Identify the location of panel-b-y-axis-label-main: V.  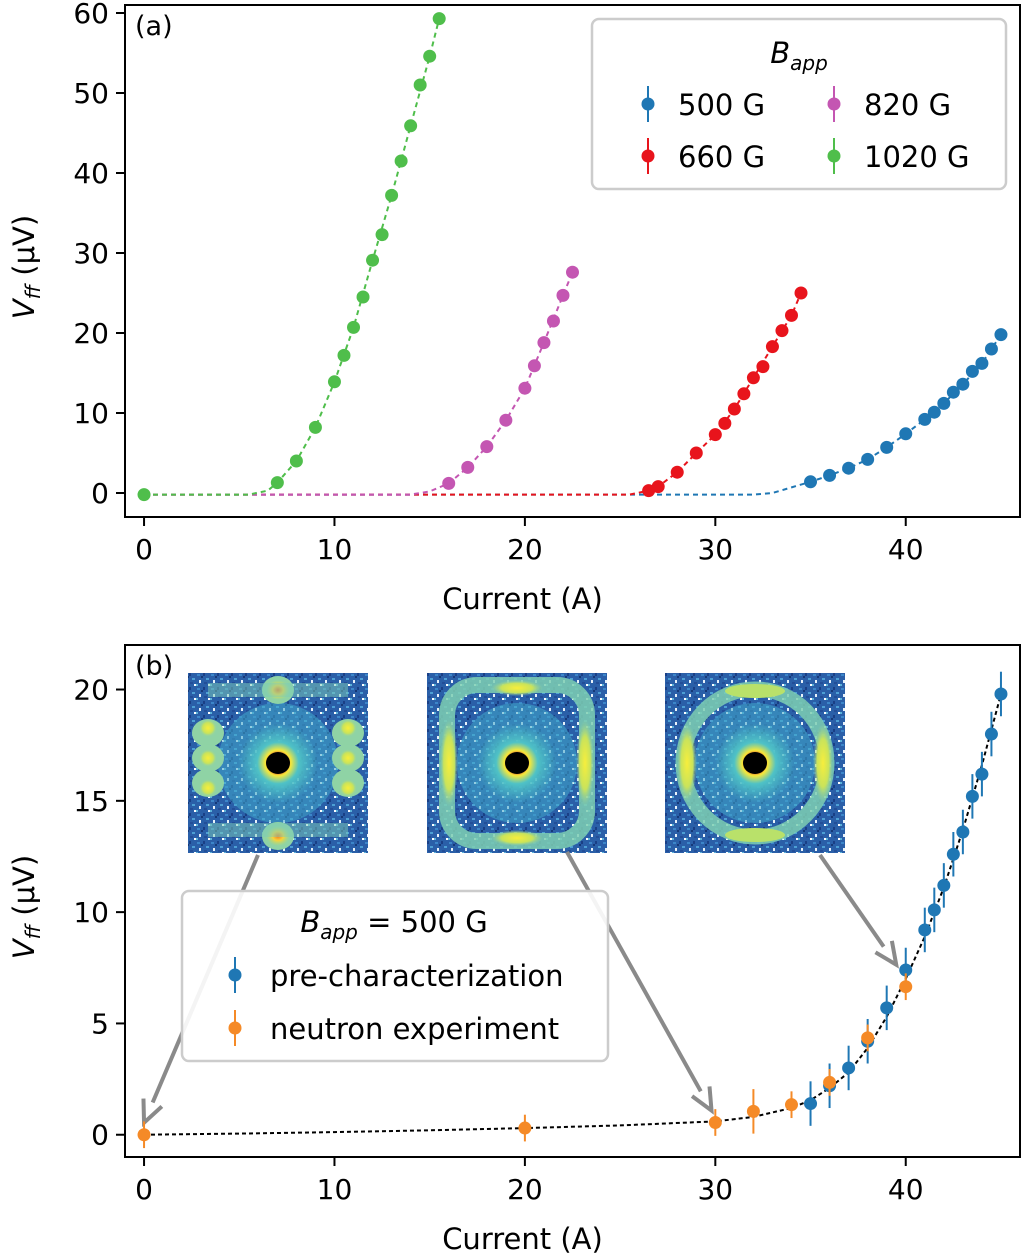
(24, 948).